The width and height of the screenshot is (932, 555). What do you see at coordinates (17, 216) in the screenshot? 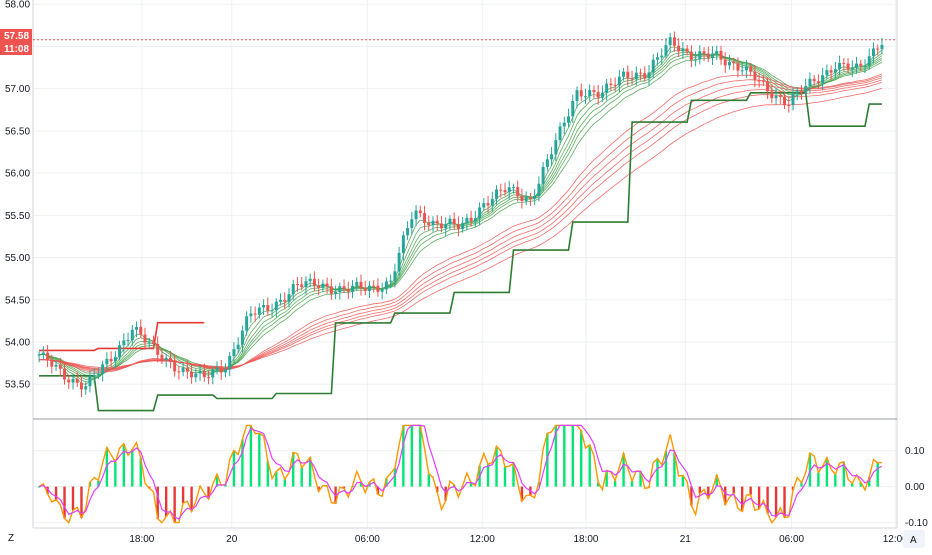
I see `price-tick-label: 55.50` at bounding box center [17, 216].